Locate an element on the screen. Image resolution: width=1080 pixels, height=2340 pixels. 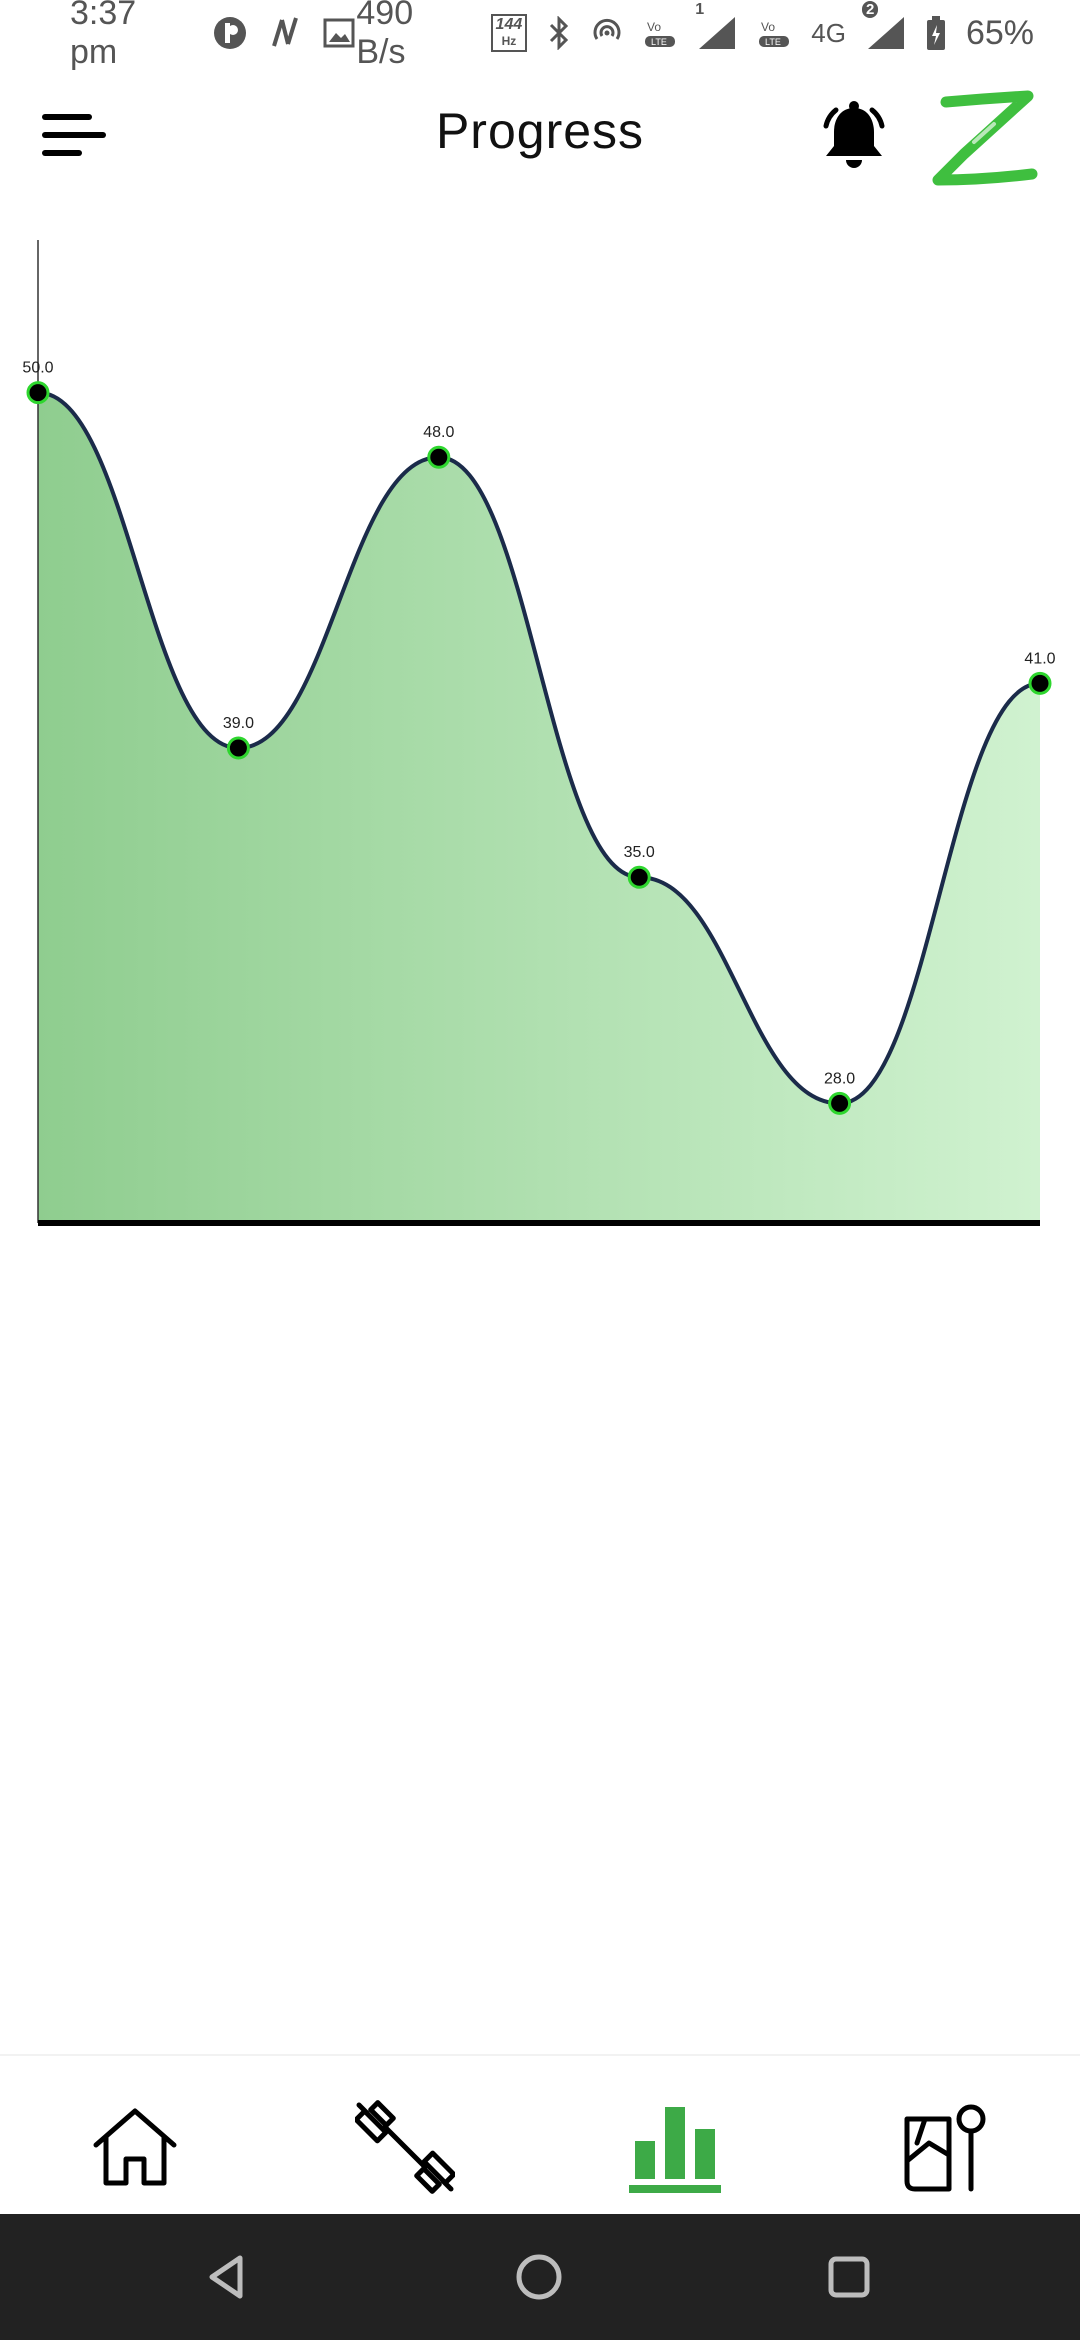
battery-percent: 65% is located at coordinates (999, 32).